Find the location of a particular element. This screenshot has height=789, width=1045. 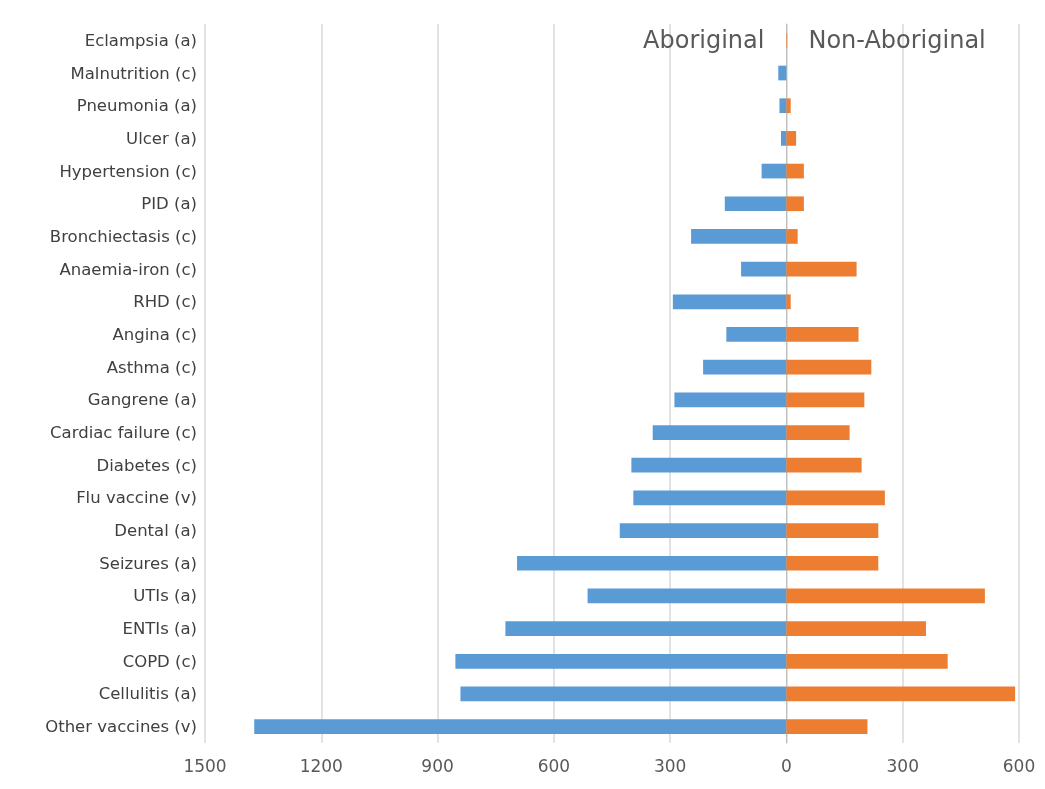

y-tick-label: UTIs (a) is located at coordinates (165, 596).